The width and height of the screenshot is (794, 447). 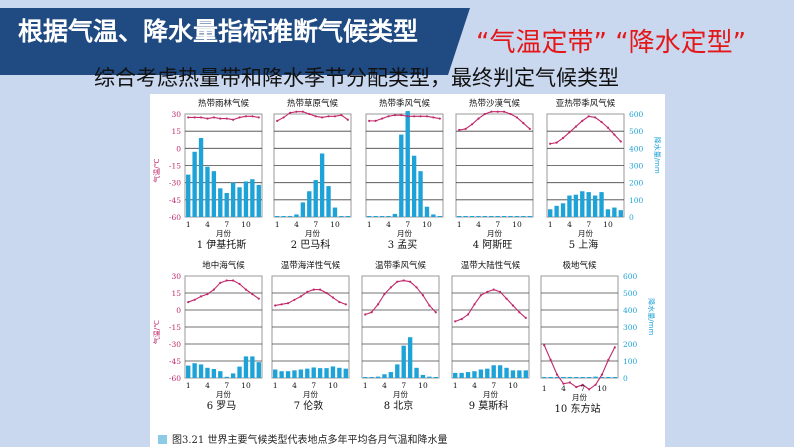 I want to click on precip-axis-label: 降水量/mm, so click(x=657, y=155).